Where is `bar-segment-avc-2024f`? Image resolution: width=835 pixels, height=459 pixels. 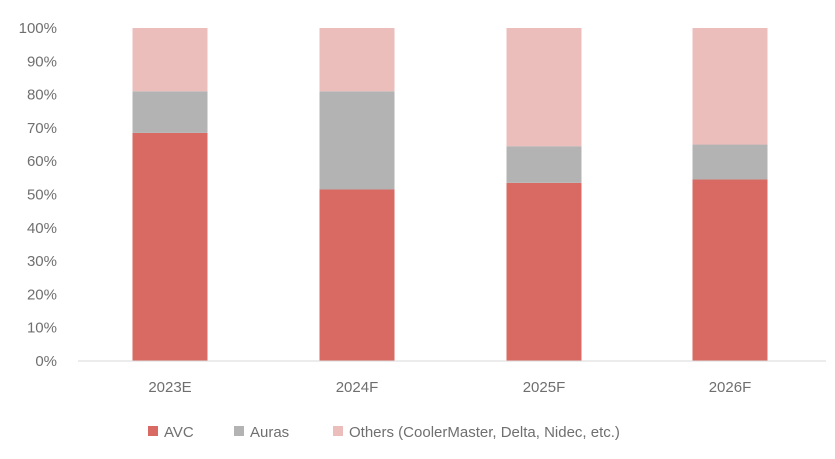 bar-segment-avc-2024f is located at coordinates (357, 275).